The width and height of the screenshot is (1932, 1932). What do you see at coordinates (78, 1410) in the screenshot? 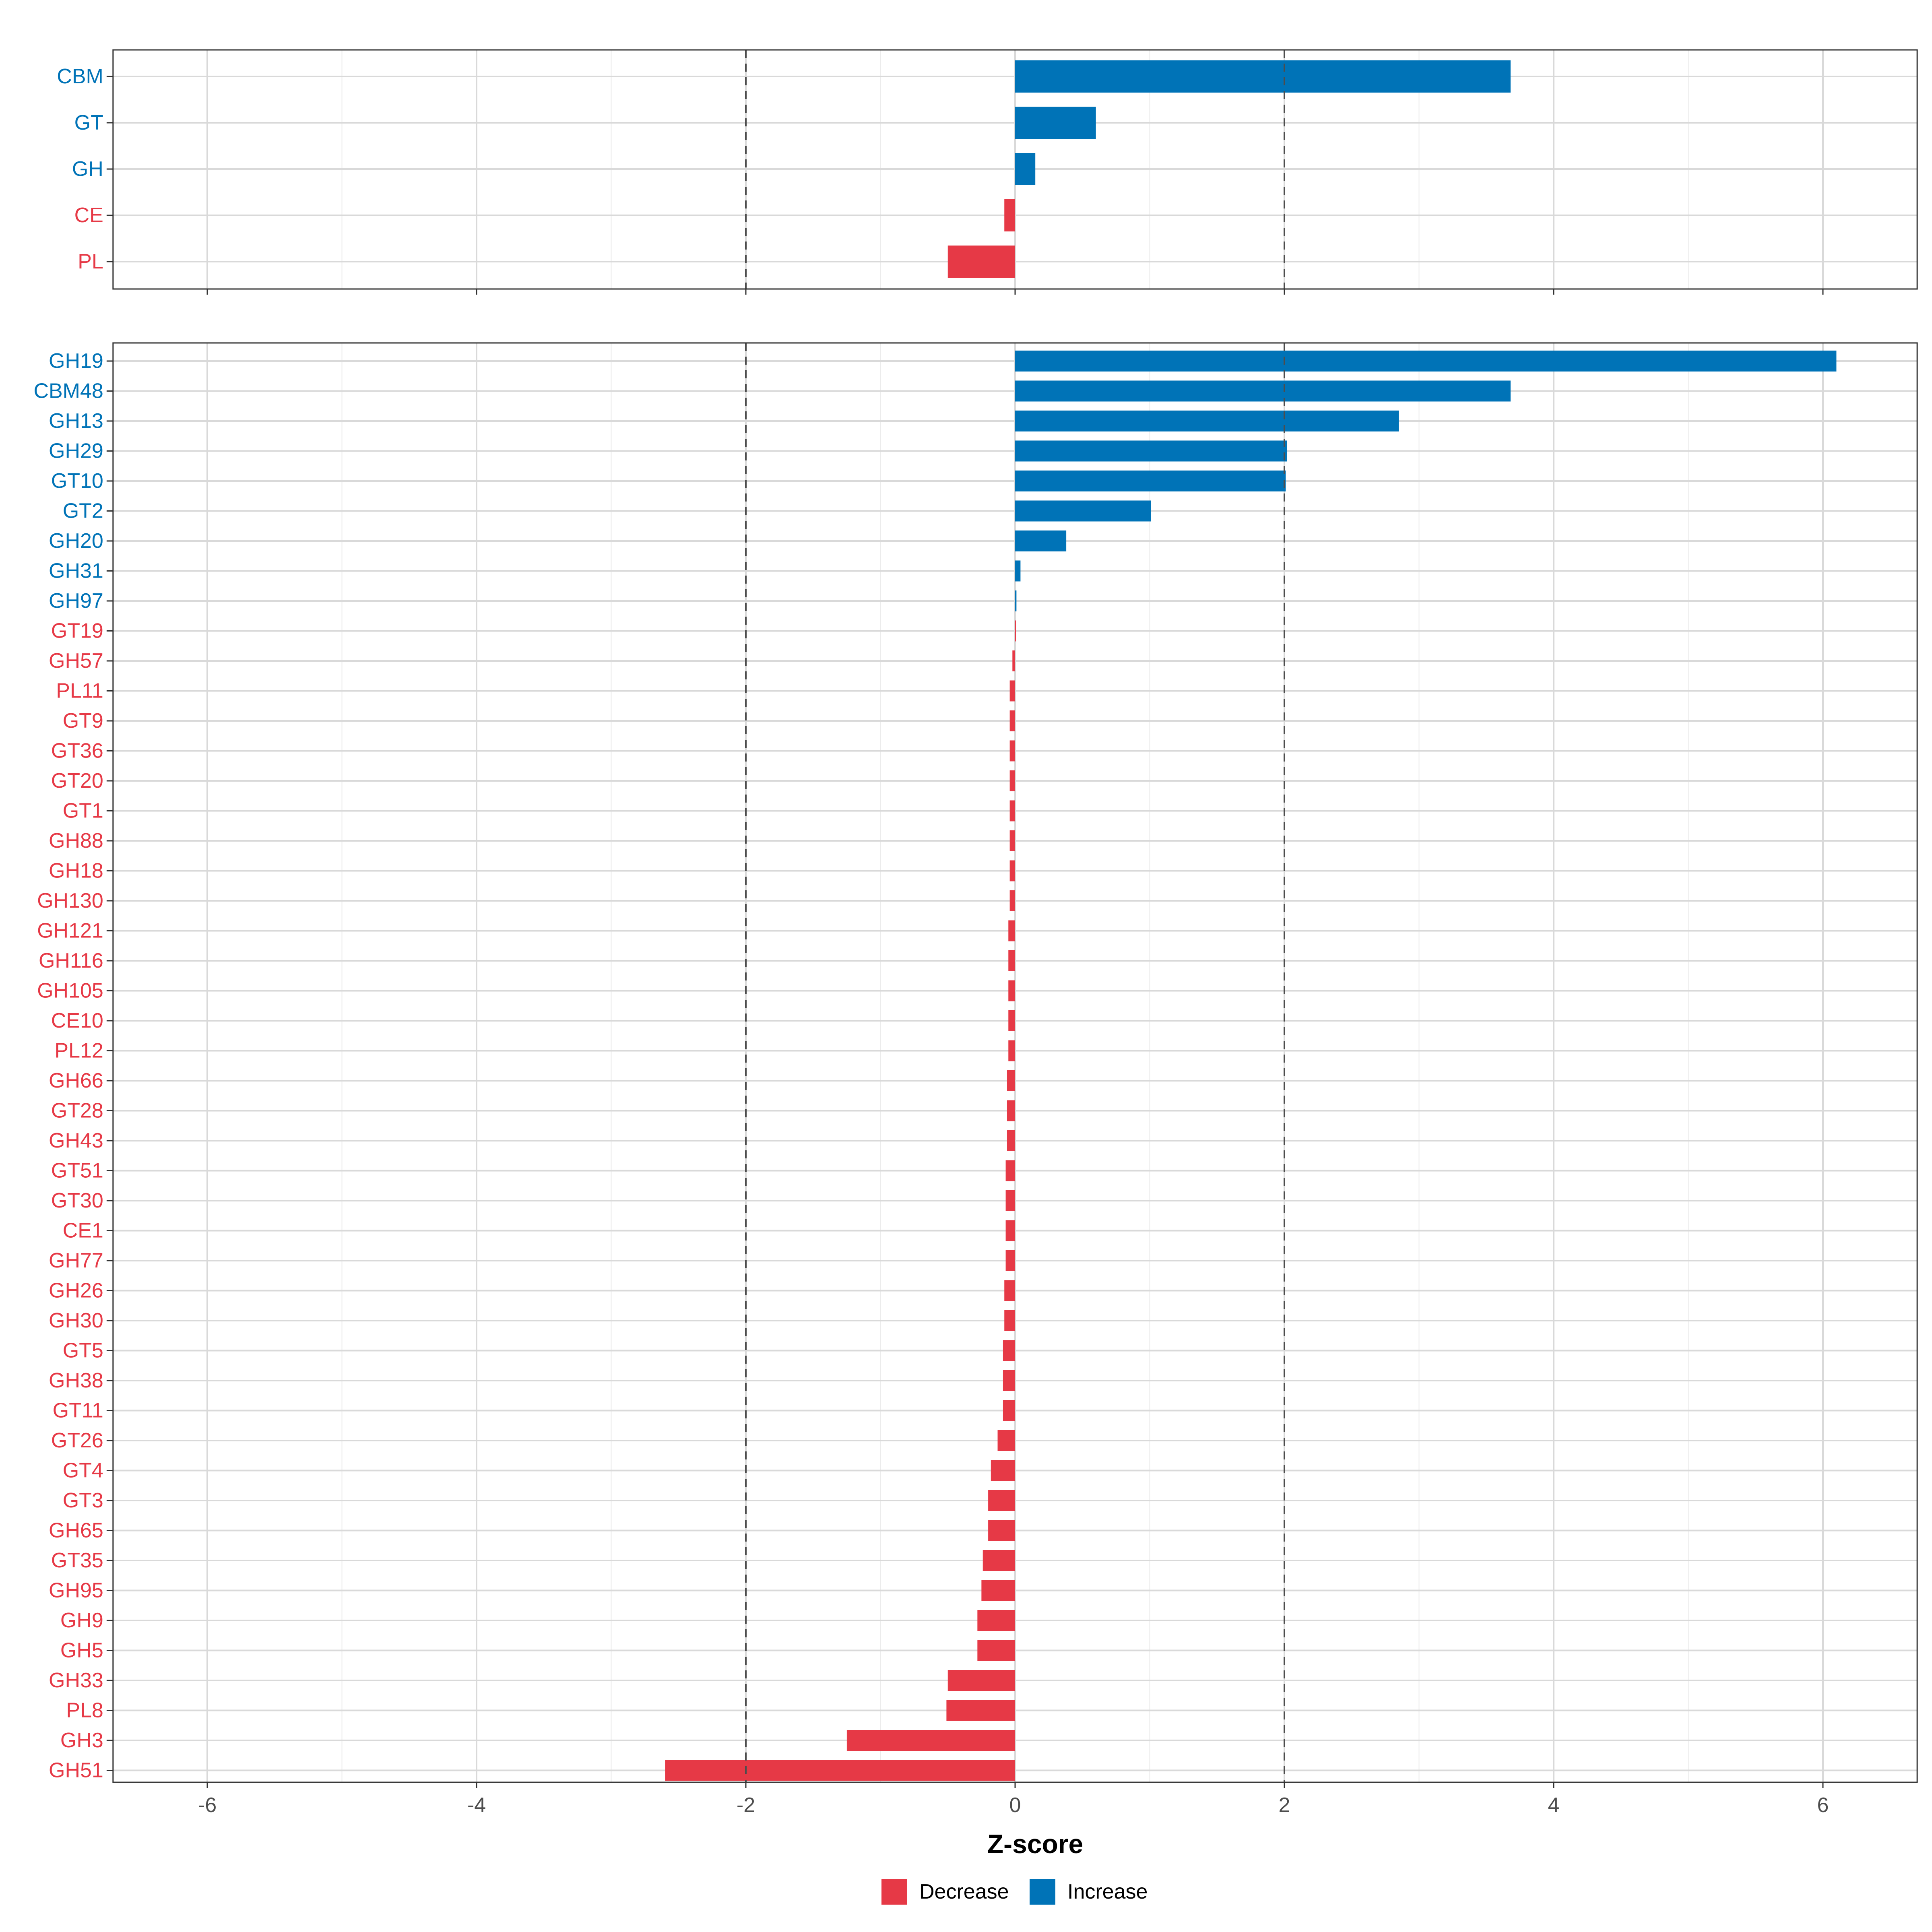
I see `category-label: GT11` at bounding box center [78, 1410].